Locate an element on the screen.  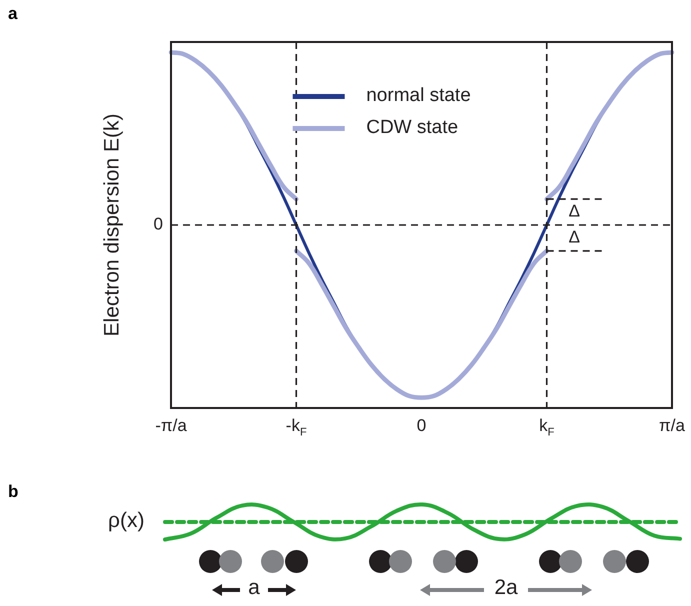
ref-line-label: 0 is located at coordinates (158, 224).